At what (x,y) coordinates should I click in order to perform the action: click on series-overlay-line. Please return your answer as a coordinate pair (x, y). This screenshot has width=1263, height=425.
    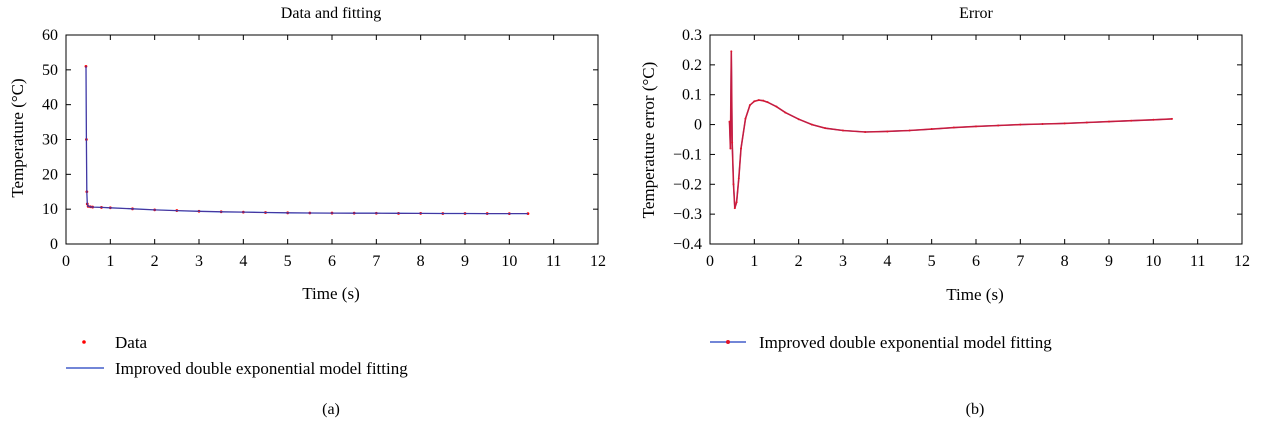
    Looking at the image, I should click on (306, 140).